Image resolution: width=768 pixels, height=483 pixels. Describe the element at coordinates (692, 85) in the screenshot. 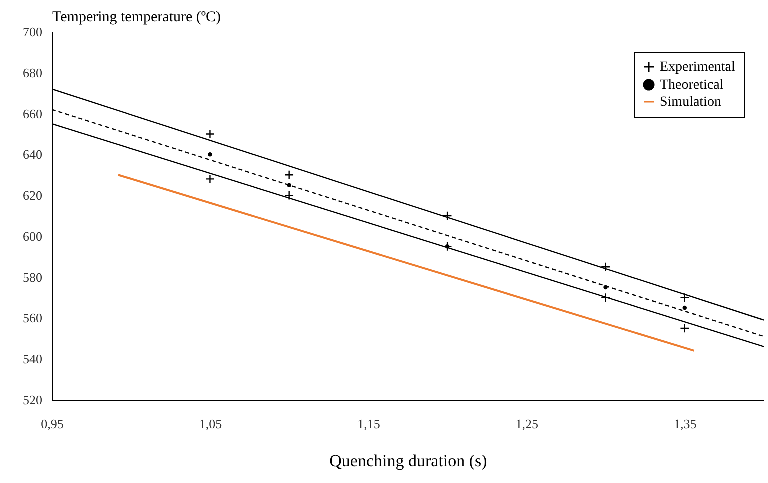

I see `legend-label: Theoretical` at that location.